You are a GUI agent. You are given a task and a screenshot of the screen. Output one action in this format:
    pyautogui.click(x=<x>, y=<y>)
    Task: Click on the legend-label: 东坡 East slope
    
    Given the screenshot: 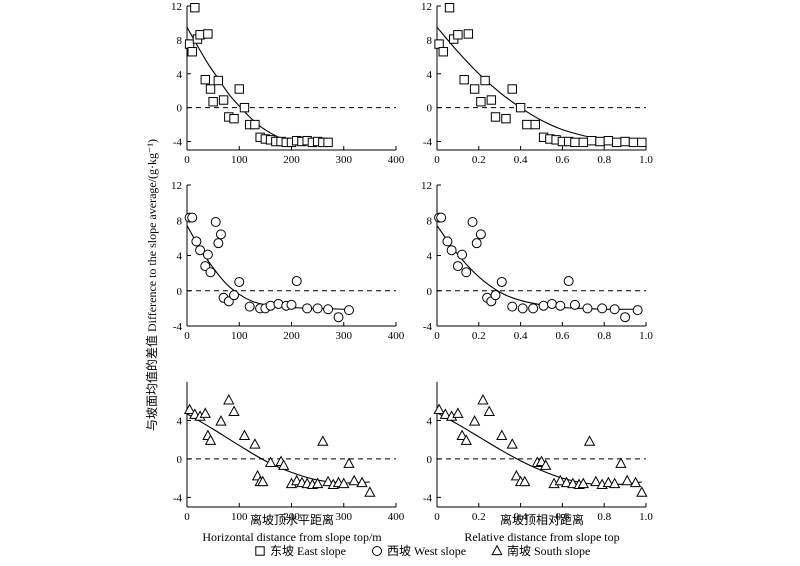 What is the action you would take?
    pyautogui.click(x=308, y=551)
    